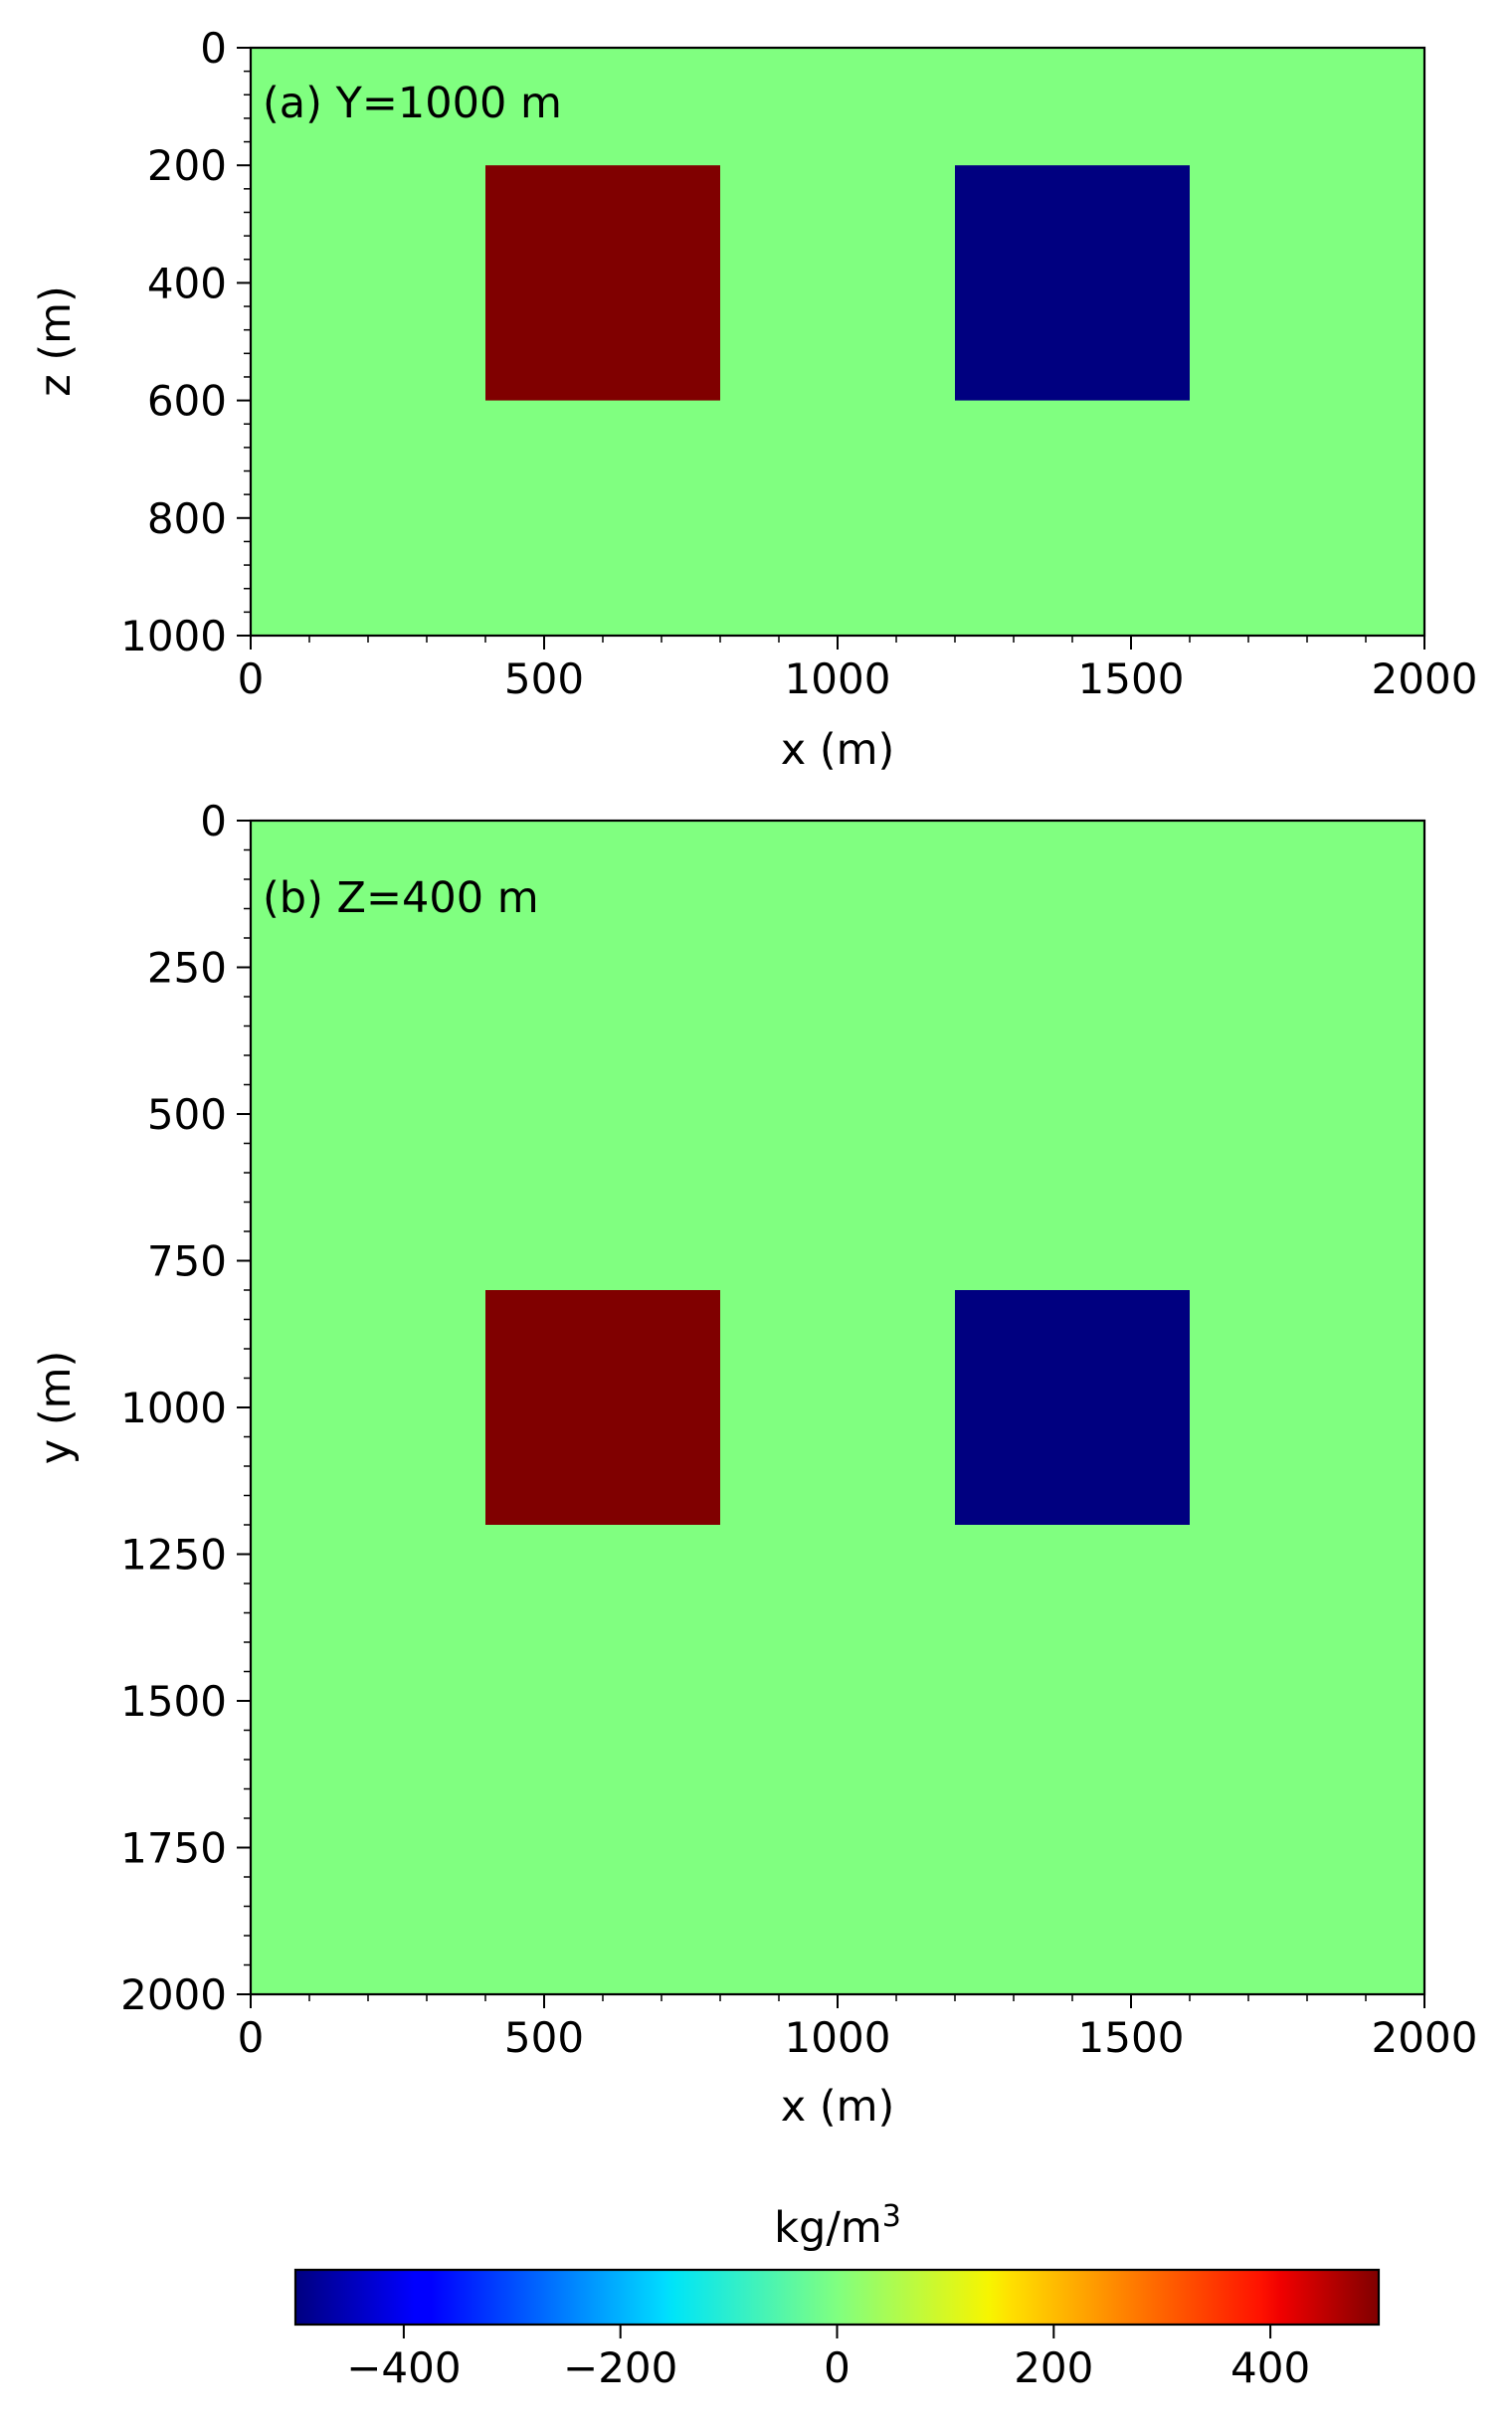 This screenshot has width=1512, height=2425. Describe the element at coordinates (56, 1408) in the screenshot. I see `panel-b-ylabel: y (m)` at that location.